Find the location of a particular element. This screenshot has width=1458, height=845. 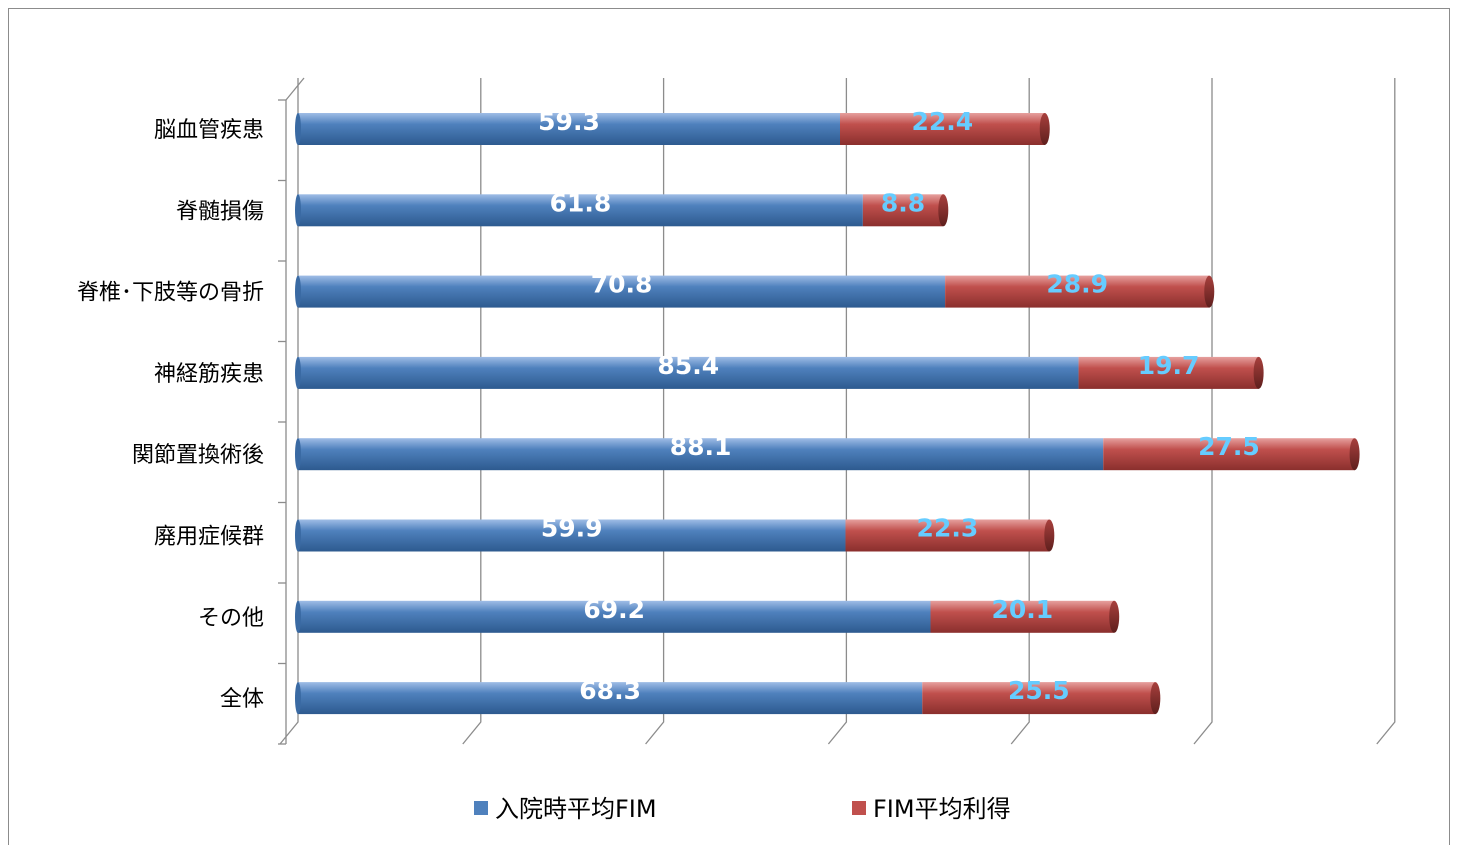

category-label: 全体 is located at coordinates (242, 699).